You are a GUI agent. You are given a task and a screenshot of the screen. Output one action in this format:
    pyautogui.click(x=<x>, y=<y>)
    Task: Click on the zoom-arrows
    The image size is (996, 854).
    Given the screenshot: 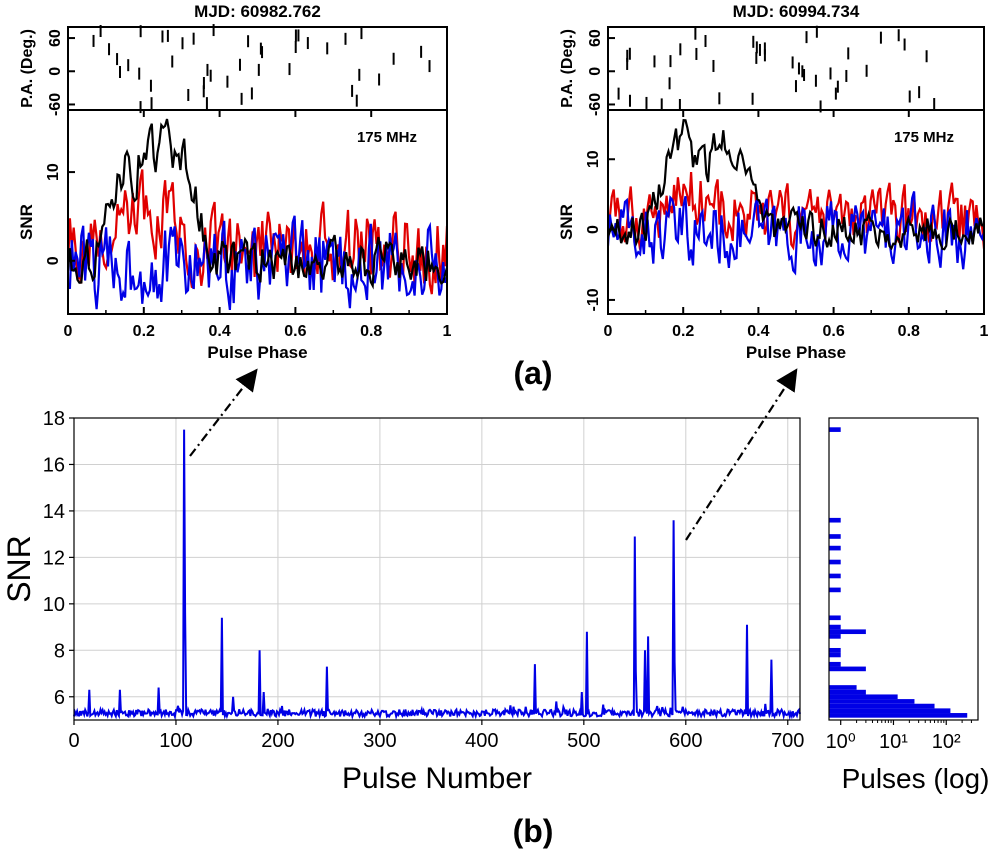 What is the action you would take?
    pyautogui.click(x=493, y=454)
    